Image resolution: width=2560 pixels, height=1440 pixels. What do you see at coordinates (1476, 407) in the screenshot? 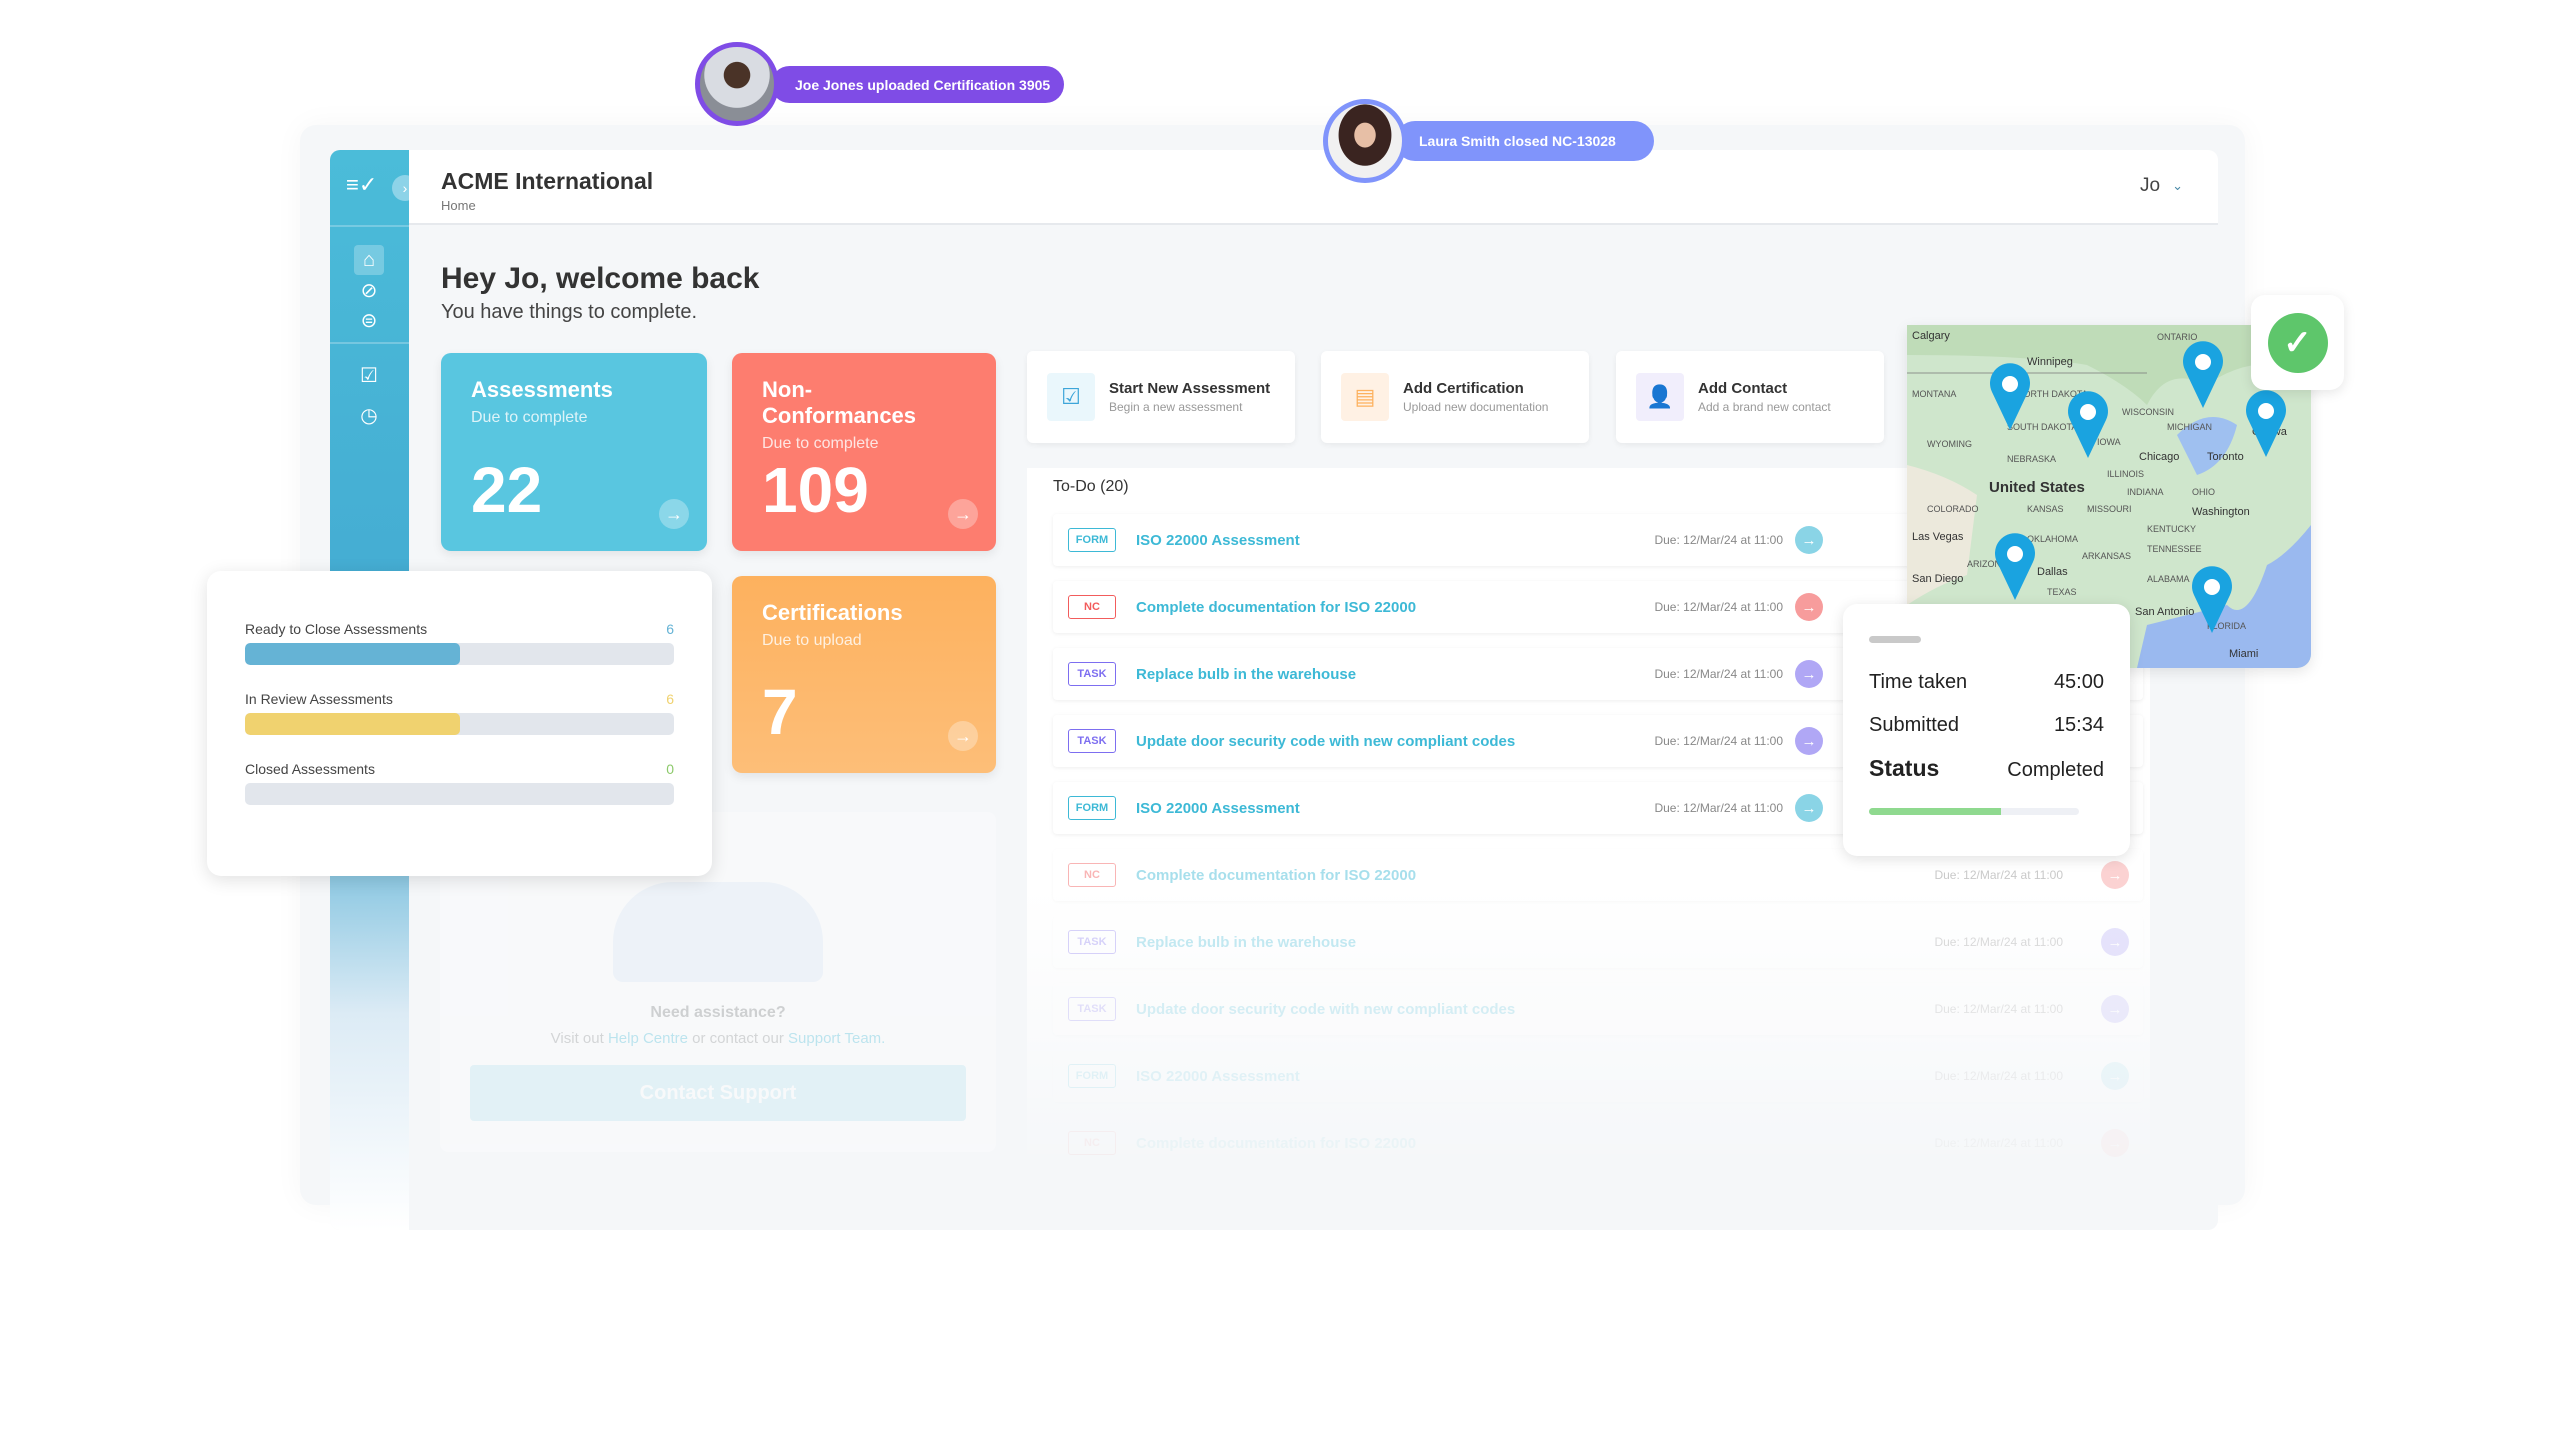
I see `qa-subtitle: Upload new documentation` at bounding box center [1476, 407].